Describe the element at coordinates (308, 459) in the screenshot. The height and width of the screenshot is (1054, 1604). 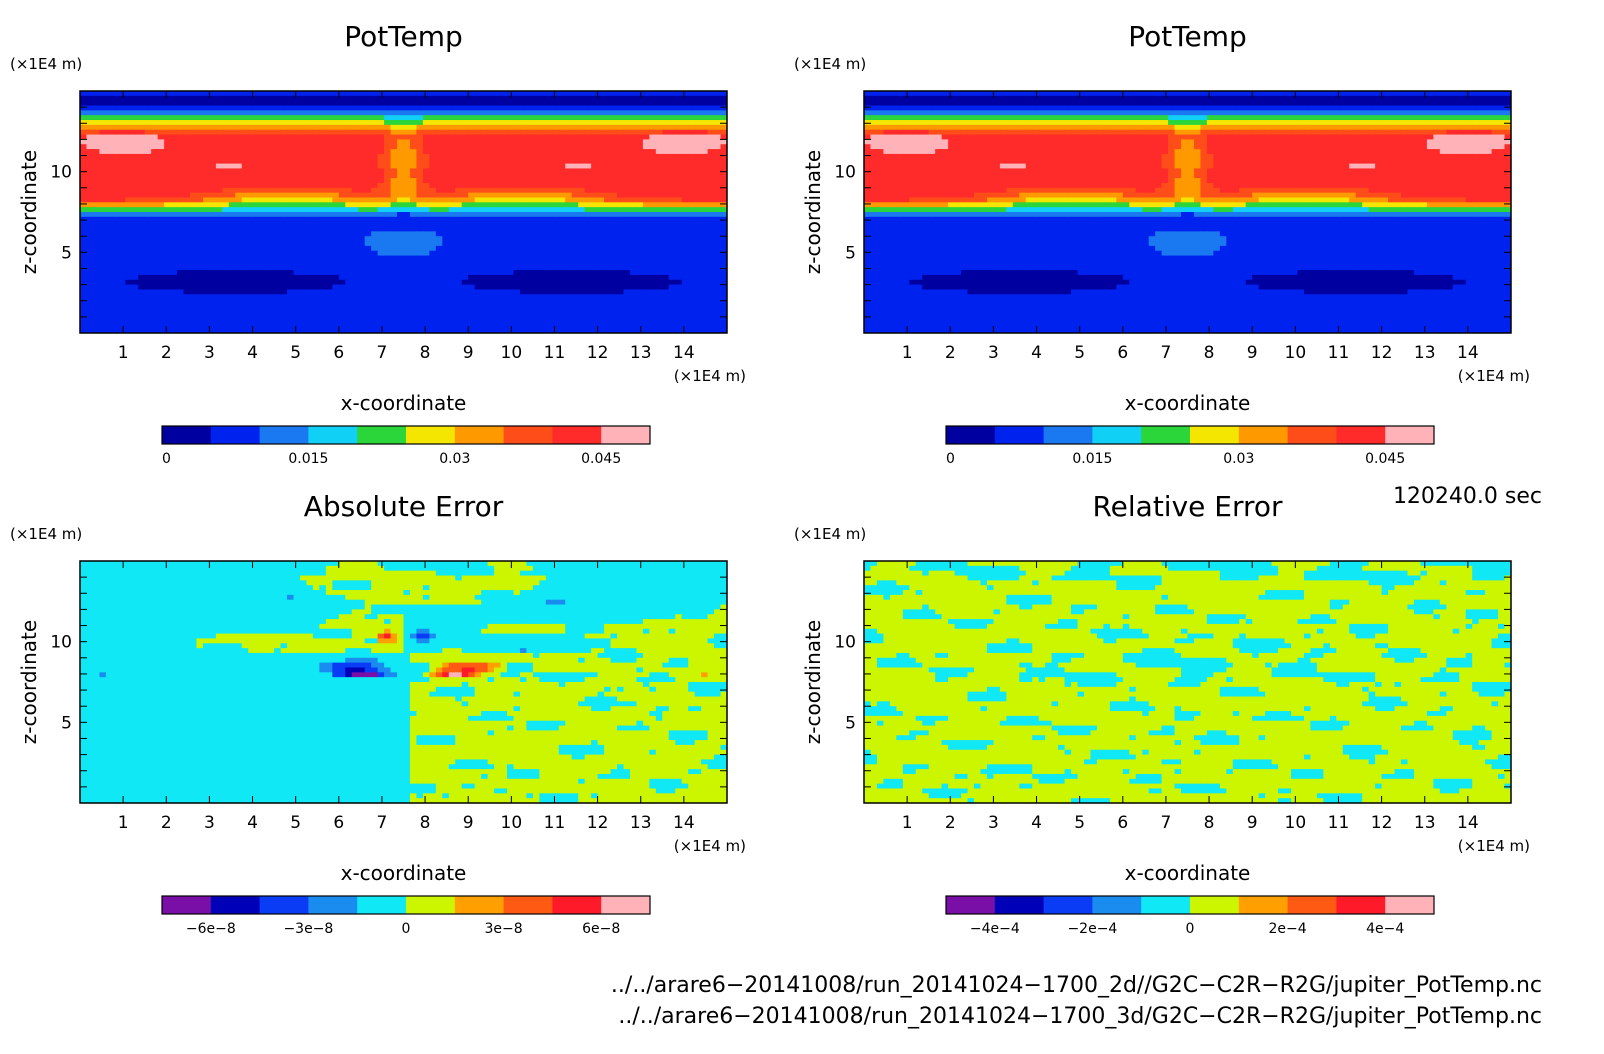
I see `colorbar-tick-label: 0.015` at that location.